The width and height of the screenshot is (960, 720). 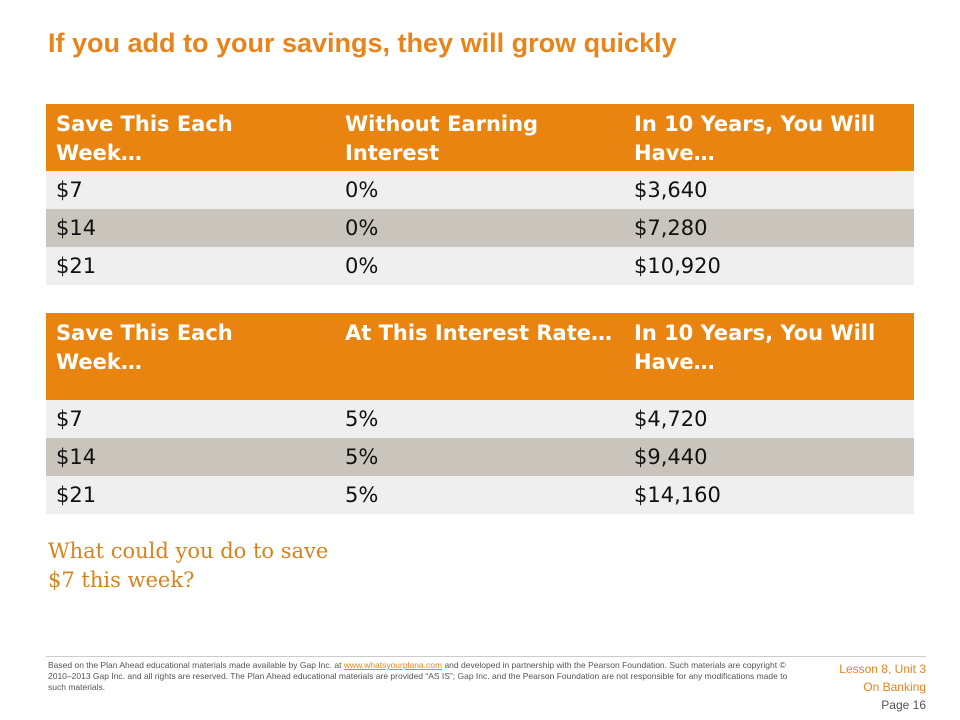 I want to click on table-row: $21 5% $14,160, so click(x=480, y=495).